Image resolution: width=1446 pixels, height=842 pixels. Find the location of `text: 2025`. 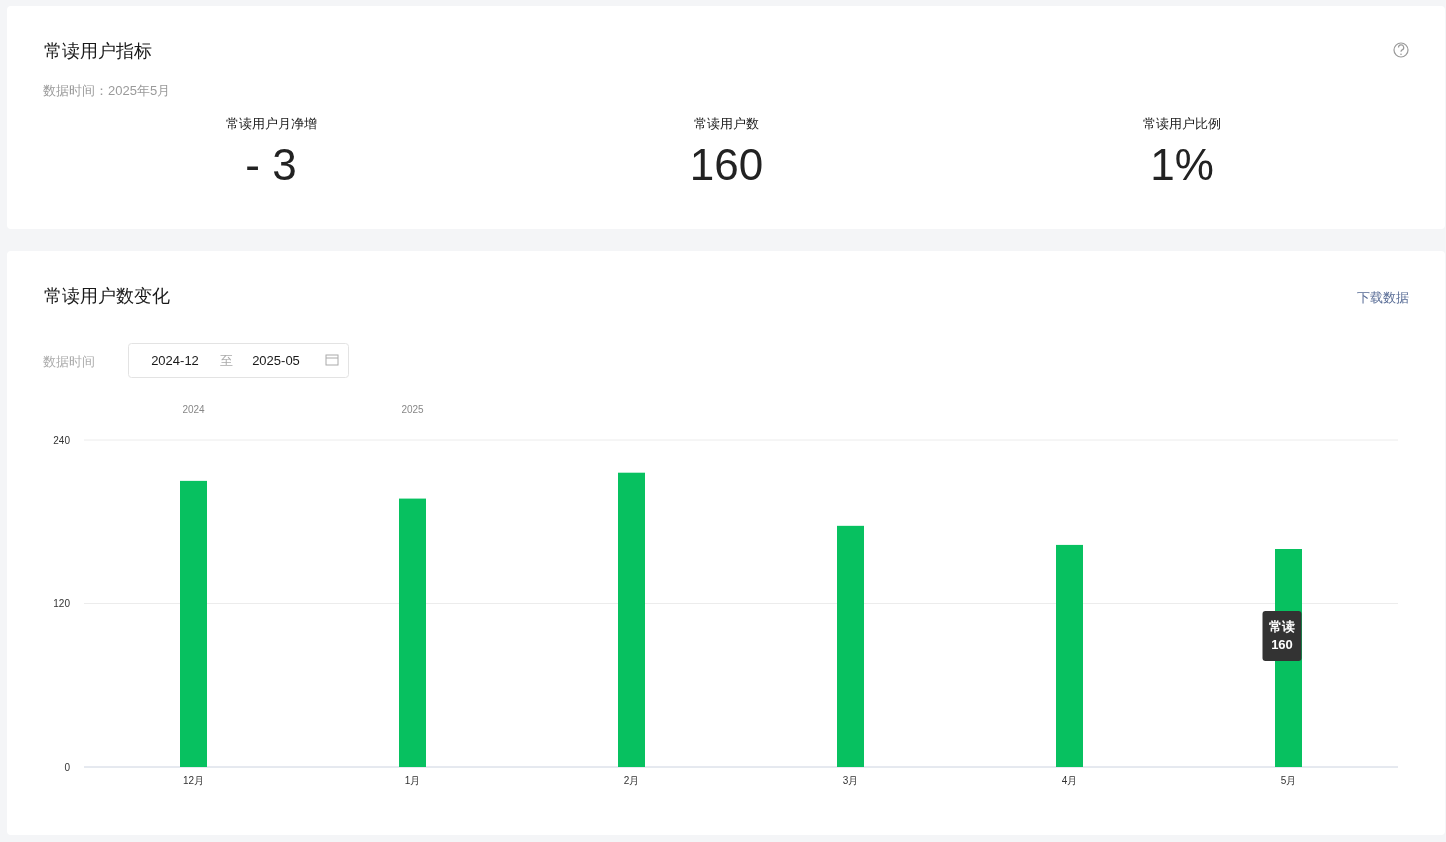

text: 2025 is located at coordinates (413, 409).